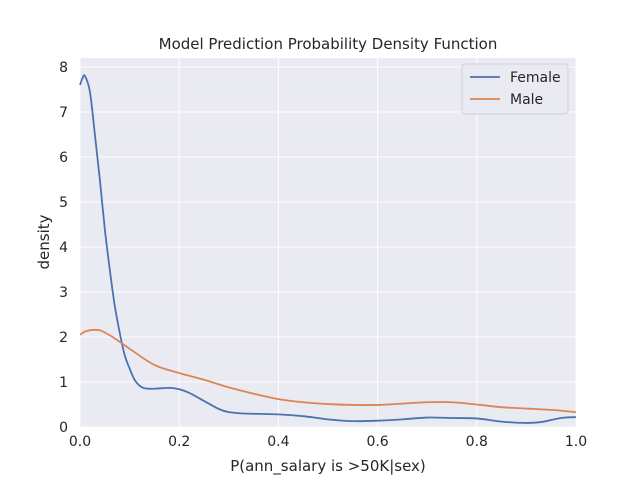 This screenshot has width=640, height=480. Describe the element at coordinates (63, 293) in the screenshot. I see `y-tick-label: 3` at that location.